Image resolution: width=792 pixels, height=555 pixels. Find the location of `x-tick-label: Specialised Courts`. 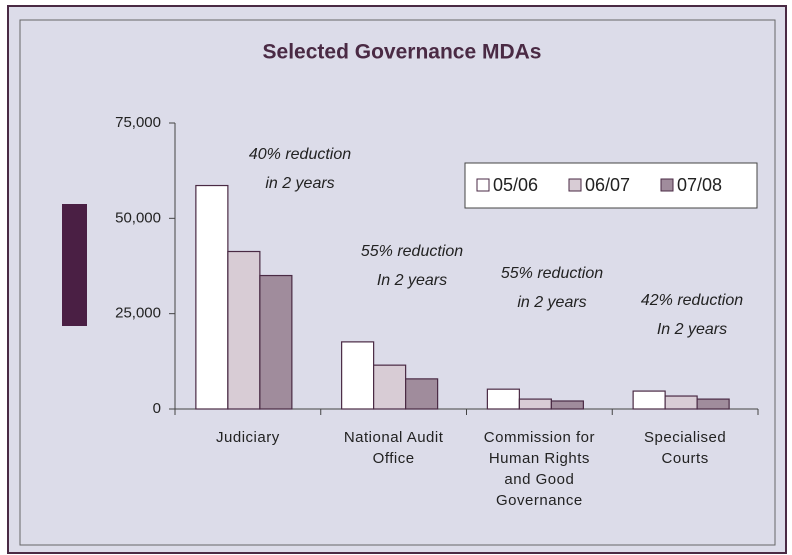

x-tick-label: Specialised Courts is located at coordinates (685, 448).